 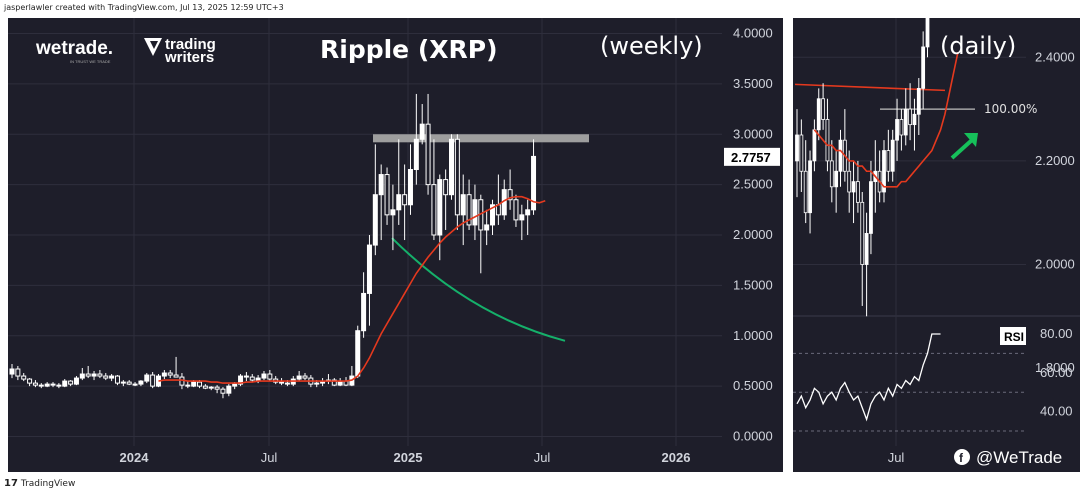 What do you see at coordinates (352, 289) in the screenshot?
I see `weekly-moving-average` at bounding box center [352, 289].